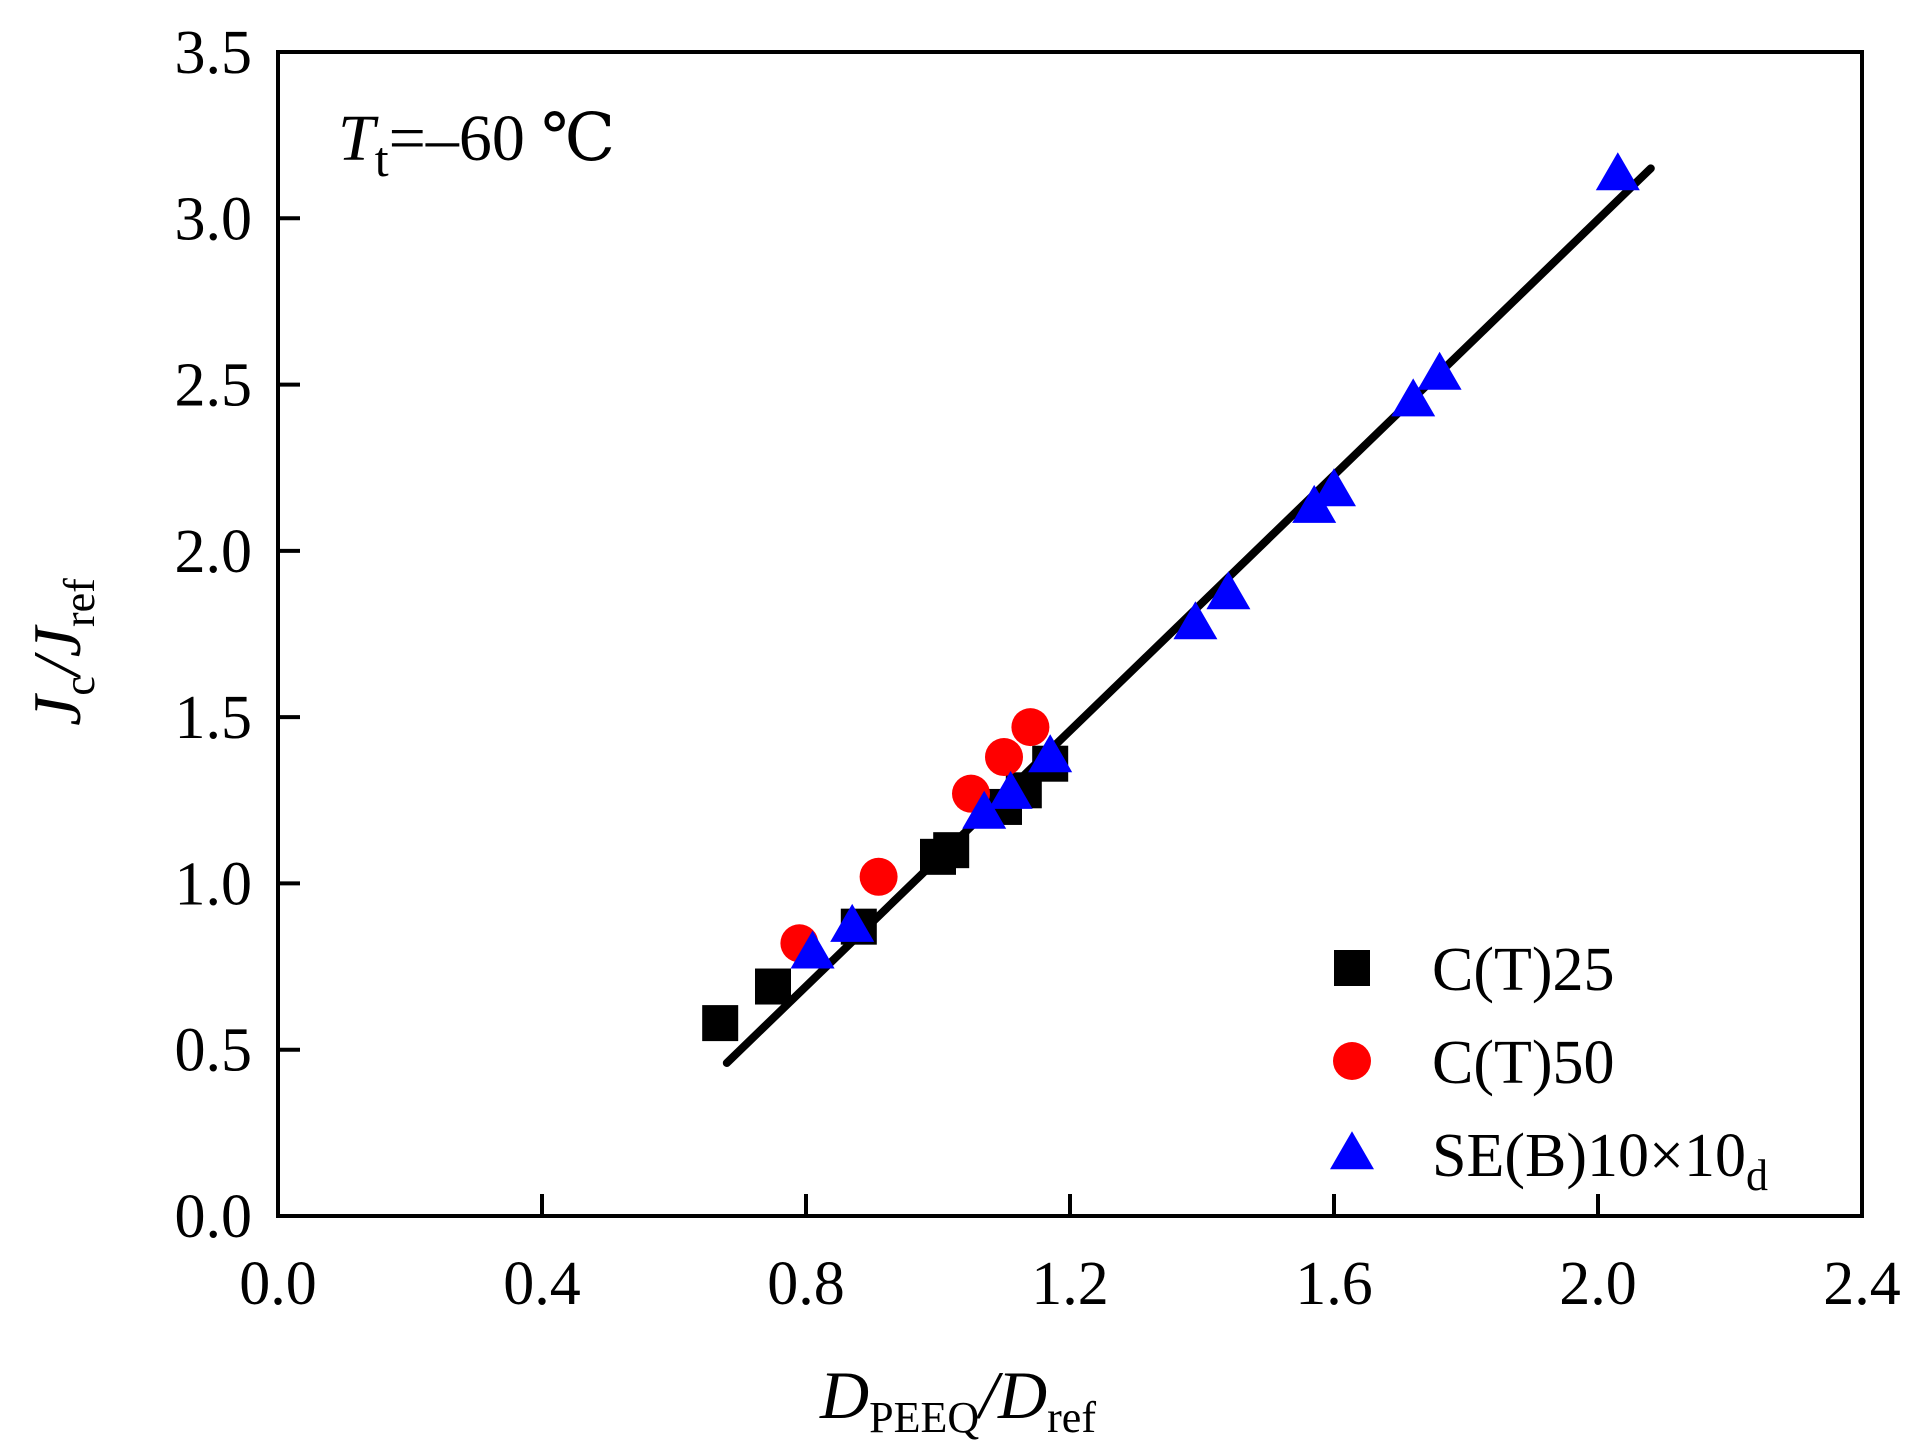 This screenshot has height=1456, width=1912. I want to click on y-tick-label: 1.5, so click(214, 718).